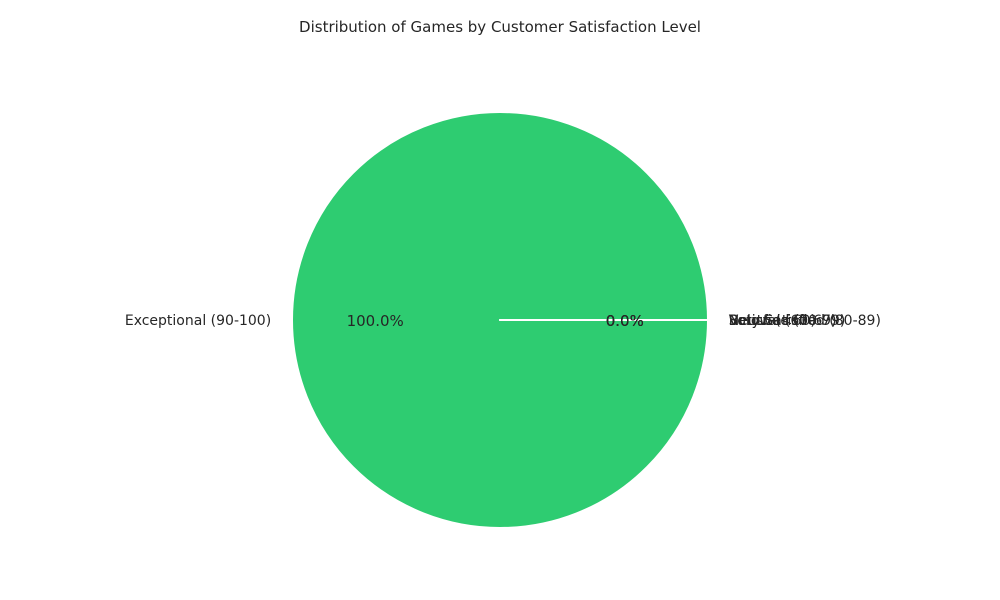  I want to click on slice-percent-satisfied-70-79: 0.0%, so click(625, 321).